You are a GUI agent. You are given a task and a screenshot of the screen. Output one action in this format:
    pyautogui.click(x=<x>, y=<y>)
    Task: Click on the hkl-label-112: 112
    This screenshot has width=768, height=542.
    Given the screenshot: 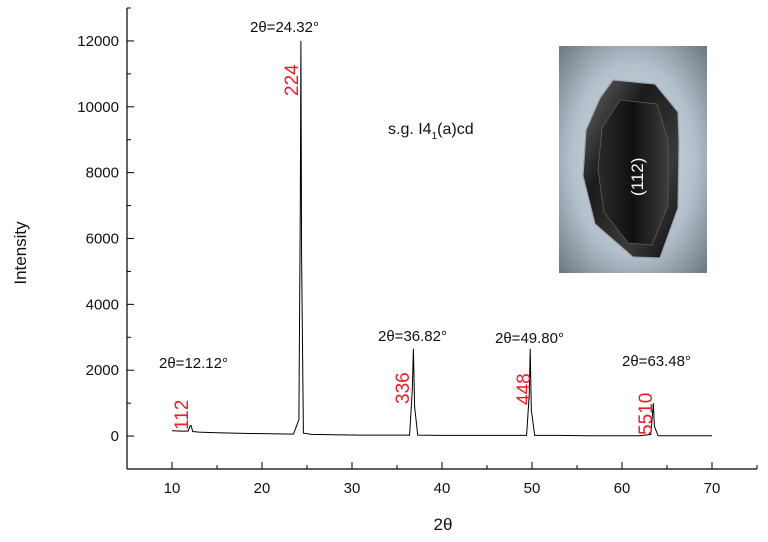 What is the action you would take?
    pyautogui.click(x=182, y=415)
    